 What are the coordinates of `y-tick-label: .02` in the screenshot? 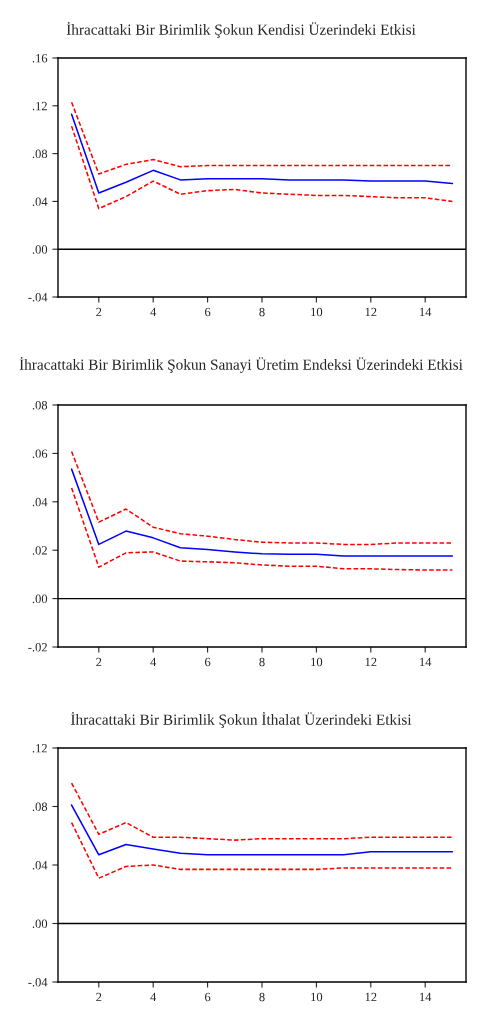 It's located at (39, 550).